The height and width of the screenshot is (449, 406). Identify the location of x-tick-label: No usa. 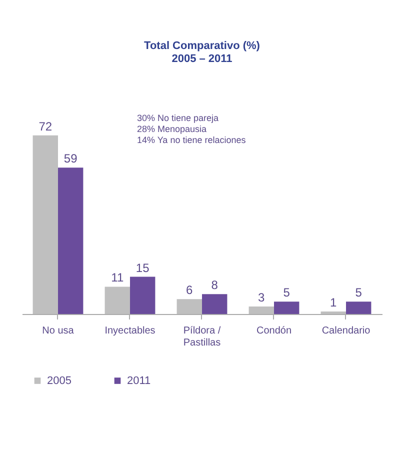
(58, 331).